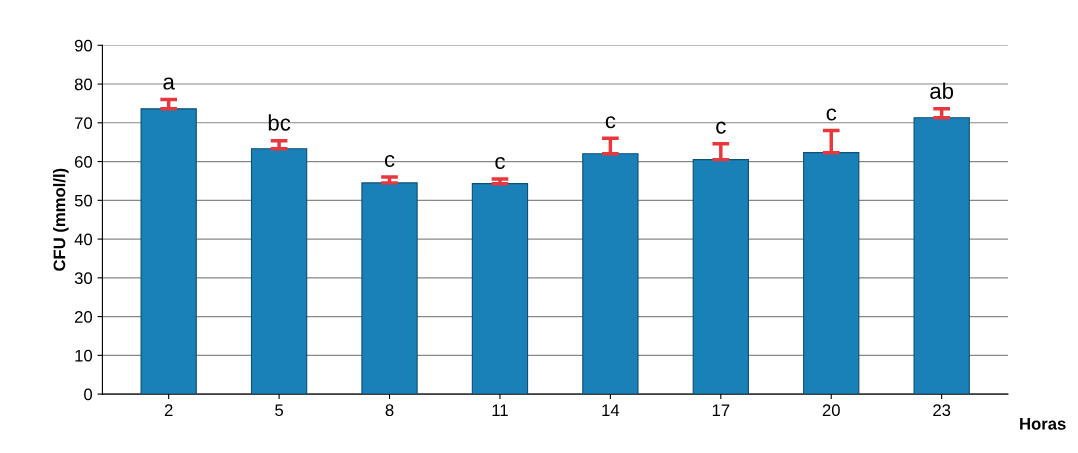 Image resolution: width=1078 pixels, height=453 pixels. Describe the element at coordinates (831, 410) in the screenshot. I see `x-tick-label: 20` at that location.